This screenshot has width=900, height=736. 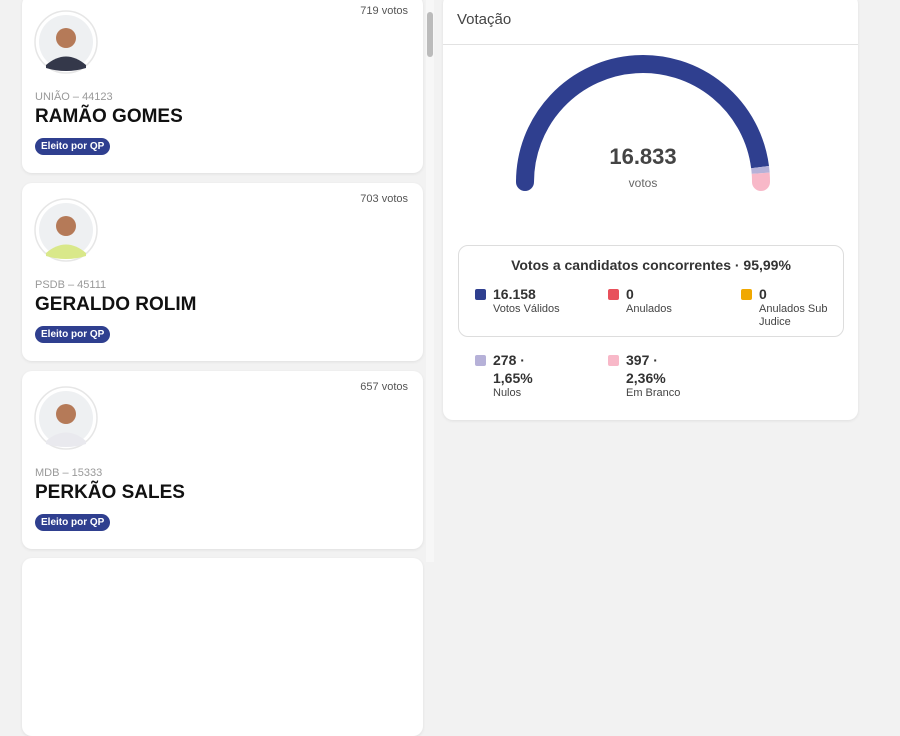 What do you see at coordinates (384, 11) in the screenshot?
I see `vote-count: 719 votos` at bounding box center [384, 11].